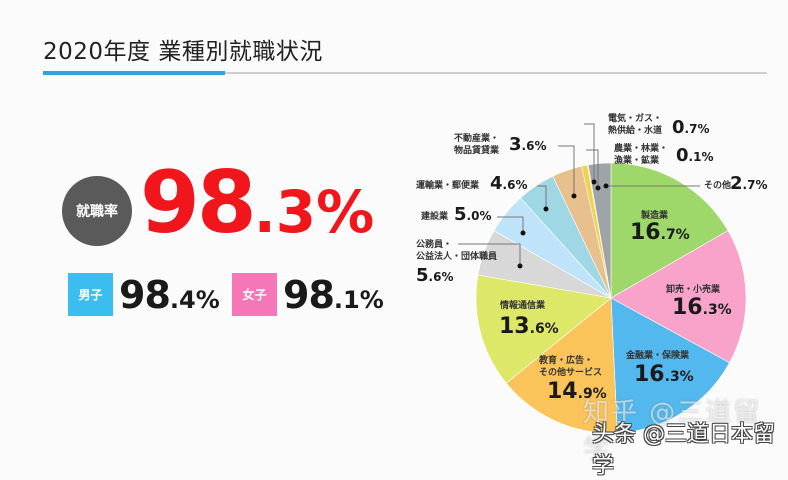  Describe the element at coordinates (695, 155) in the screenshot. I see `value-agriculture-mining: 0.1%` at that location.